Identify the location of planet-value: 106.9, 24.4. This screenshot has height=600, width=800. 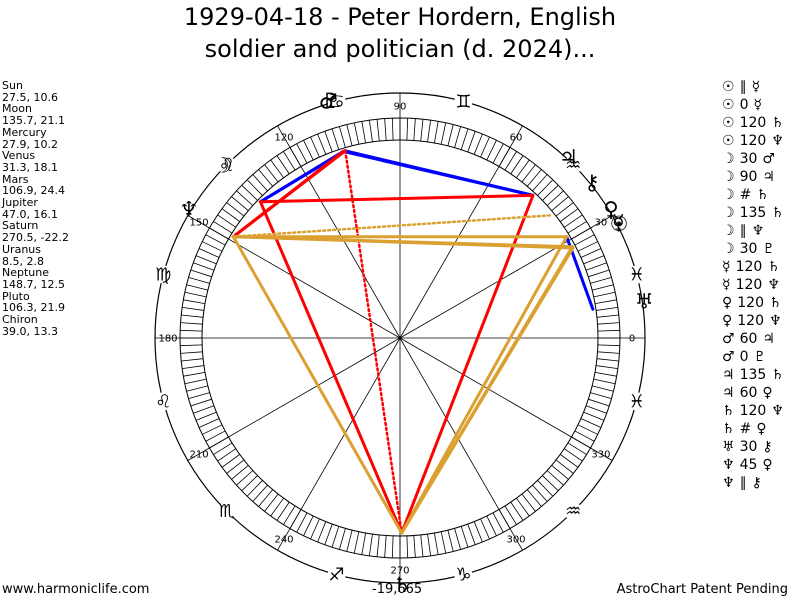
(33, 191).